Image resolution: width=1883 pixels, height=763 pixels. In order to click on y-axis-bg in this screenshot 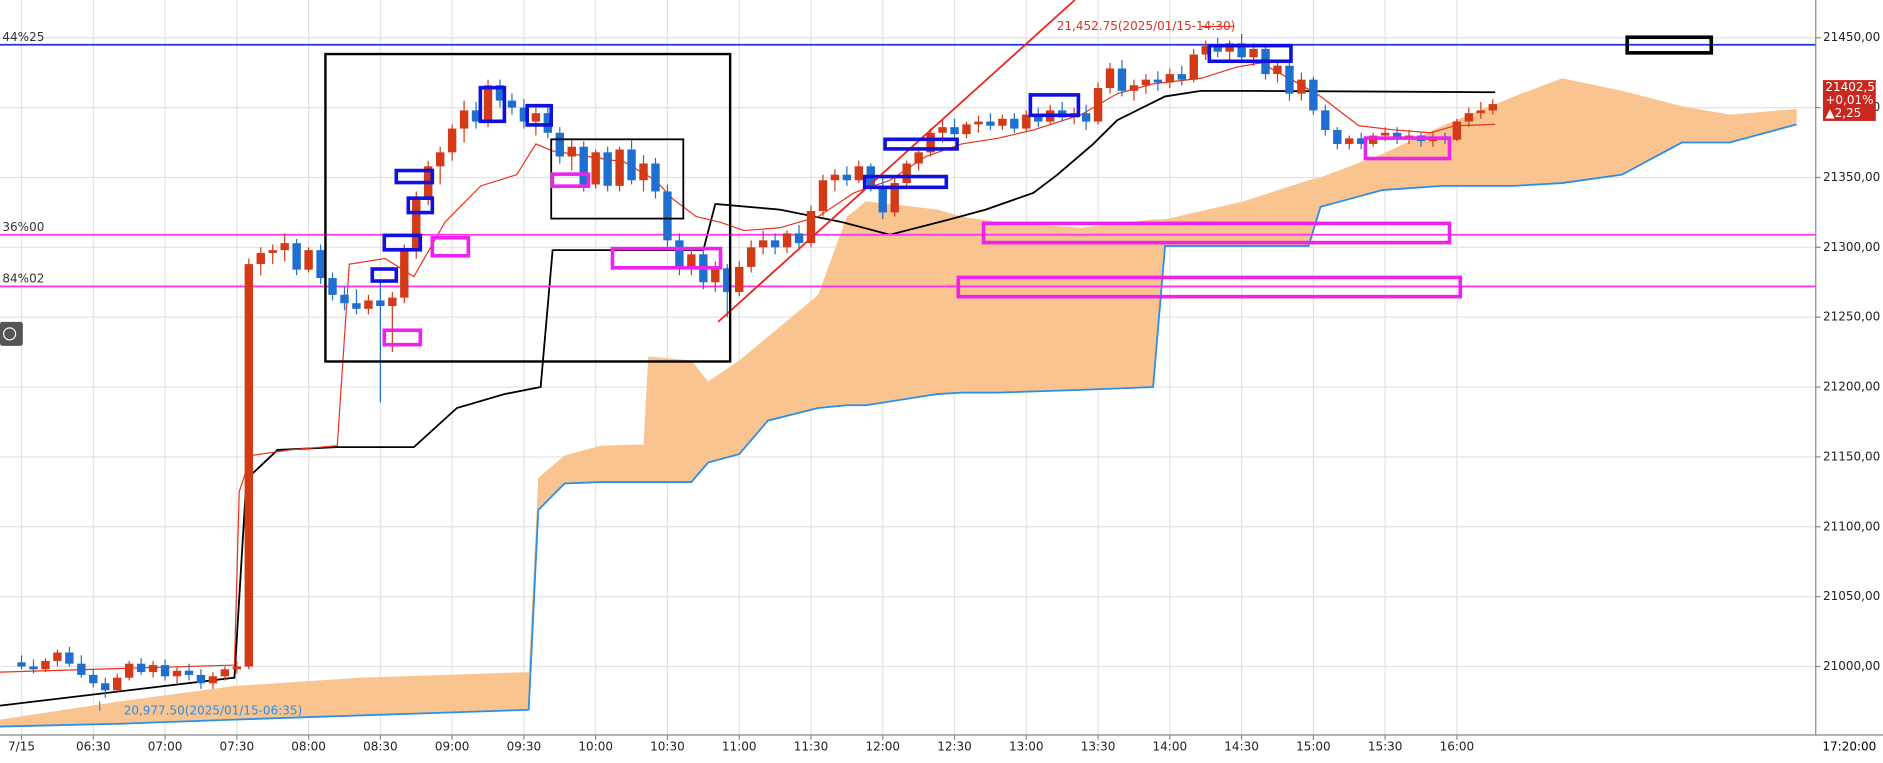, I will do `click(1849, 379)`.